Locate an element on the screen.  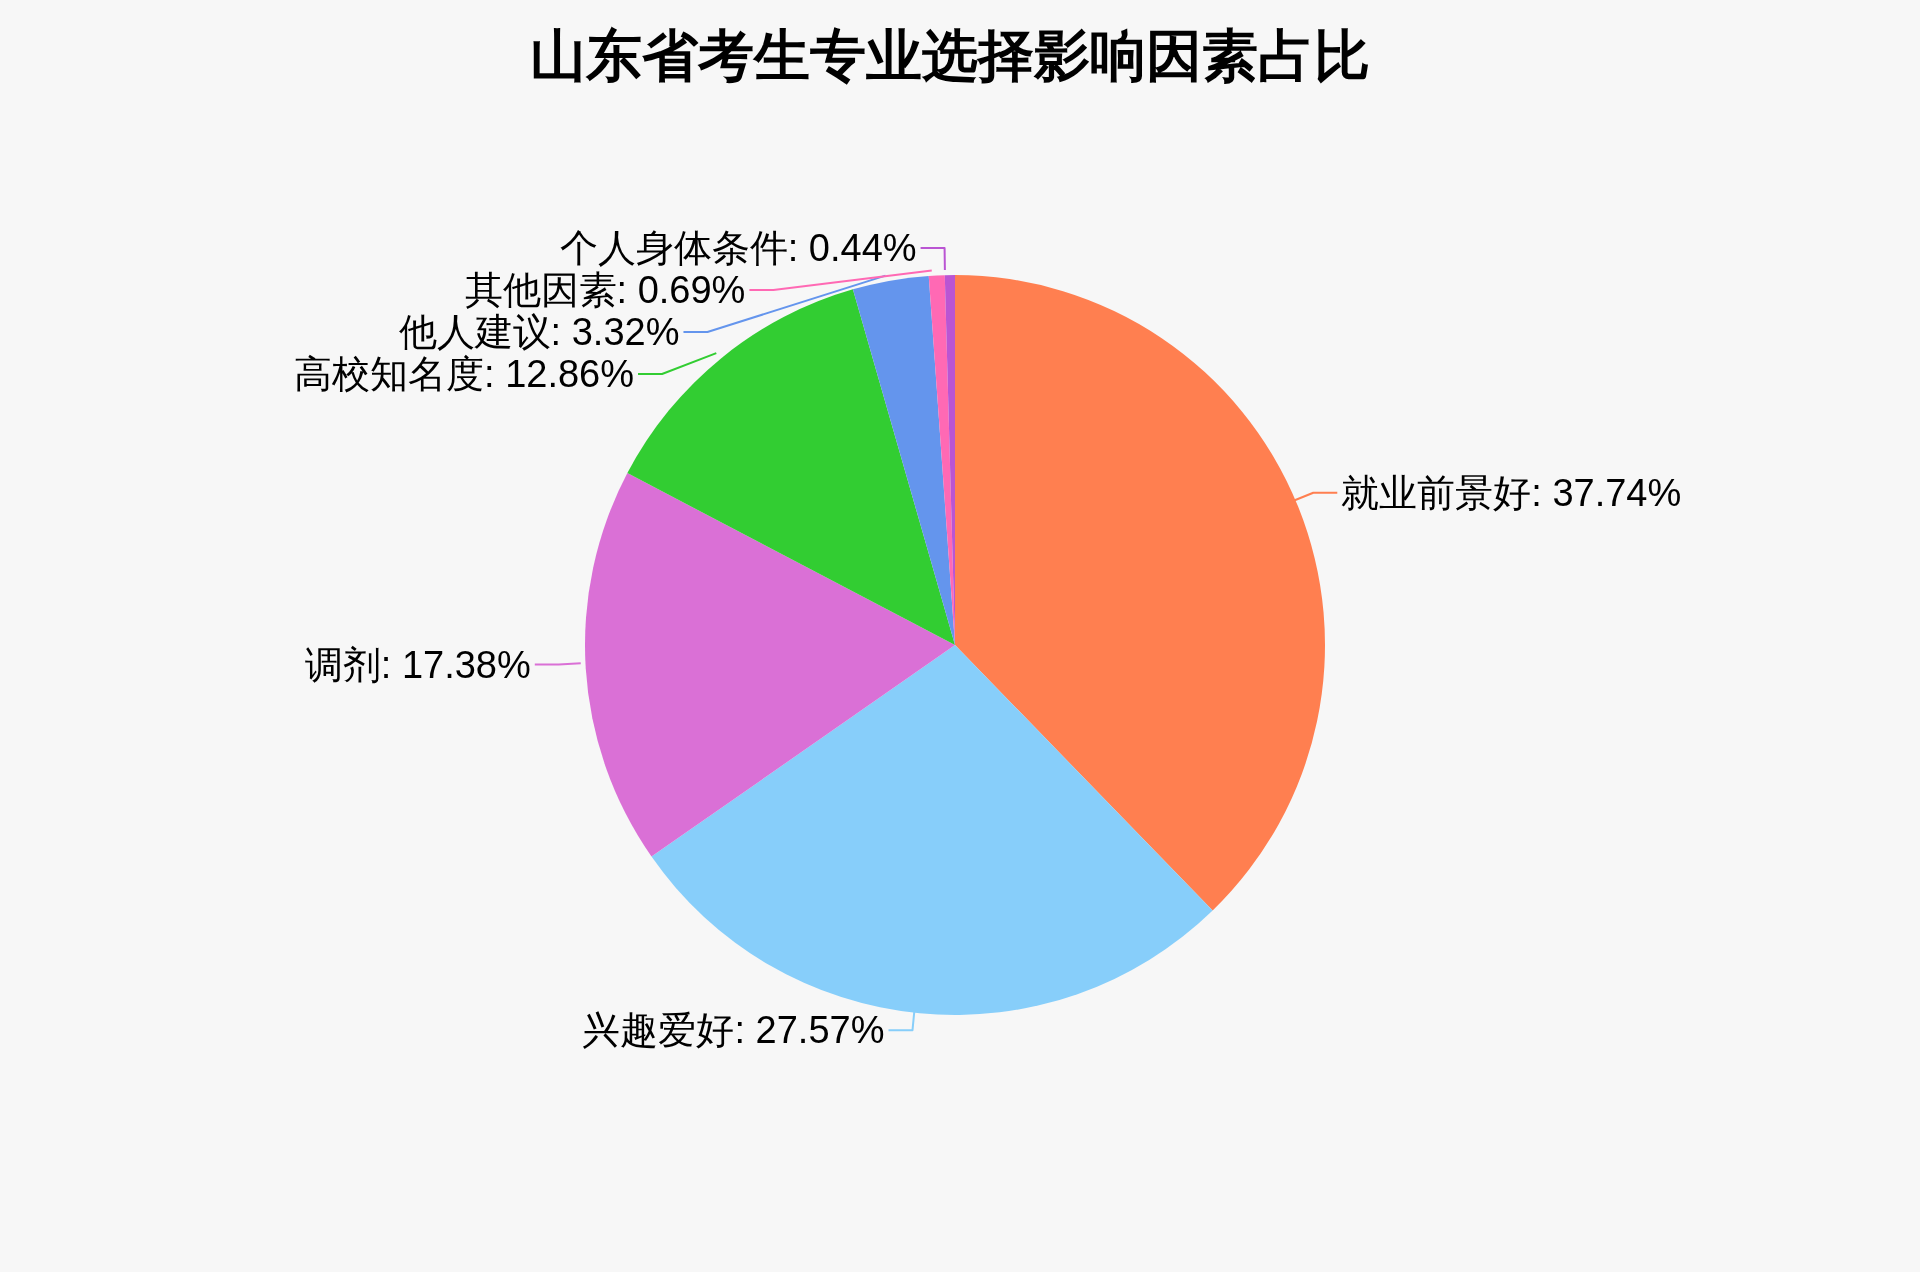
chart-title: 山东省考生专业选择影响因素占比 is located at coordinates (950, 56).